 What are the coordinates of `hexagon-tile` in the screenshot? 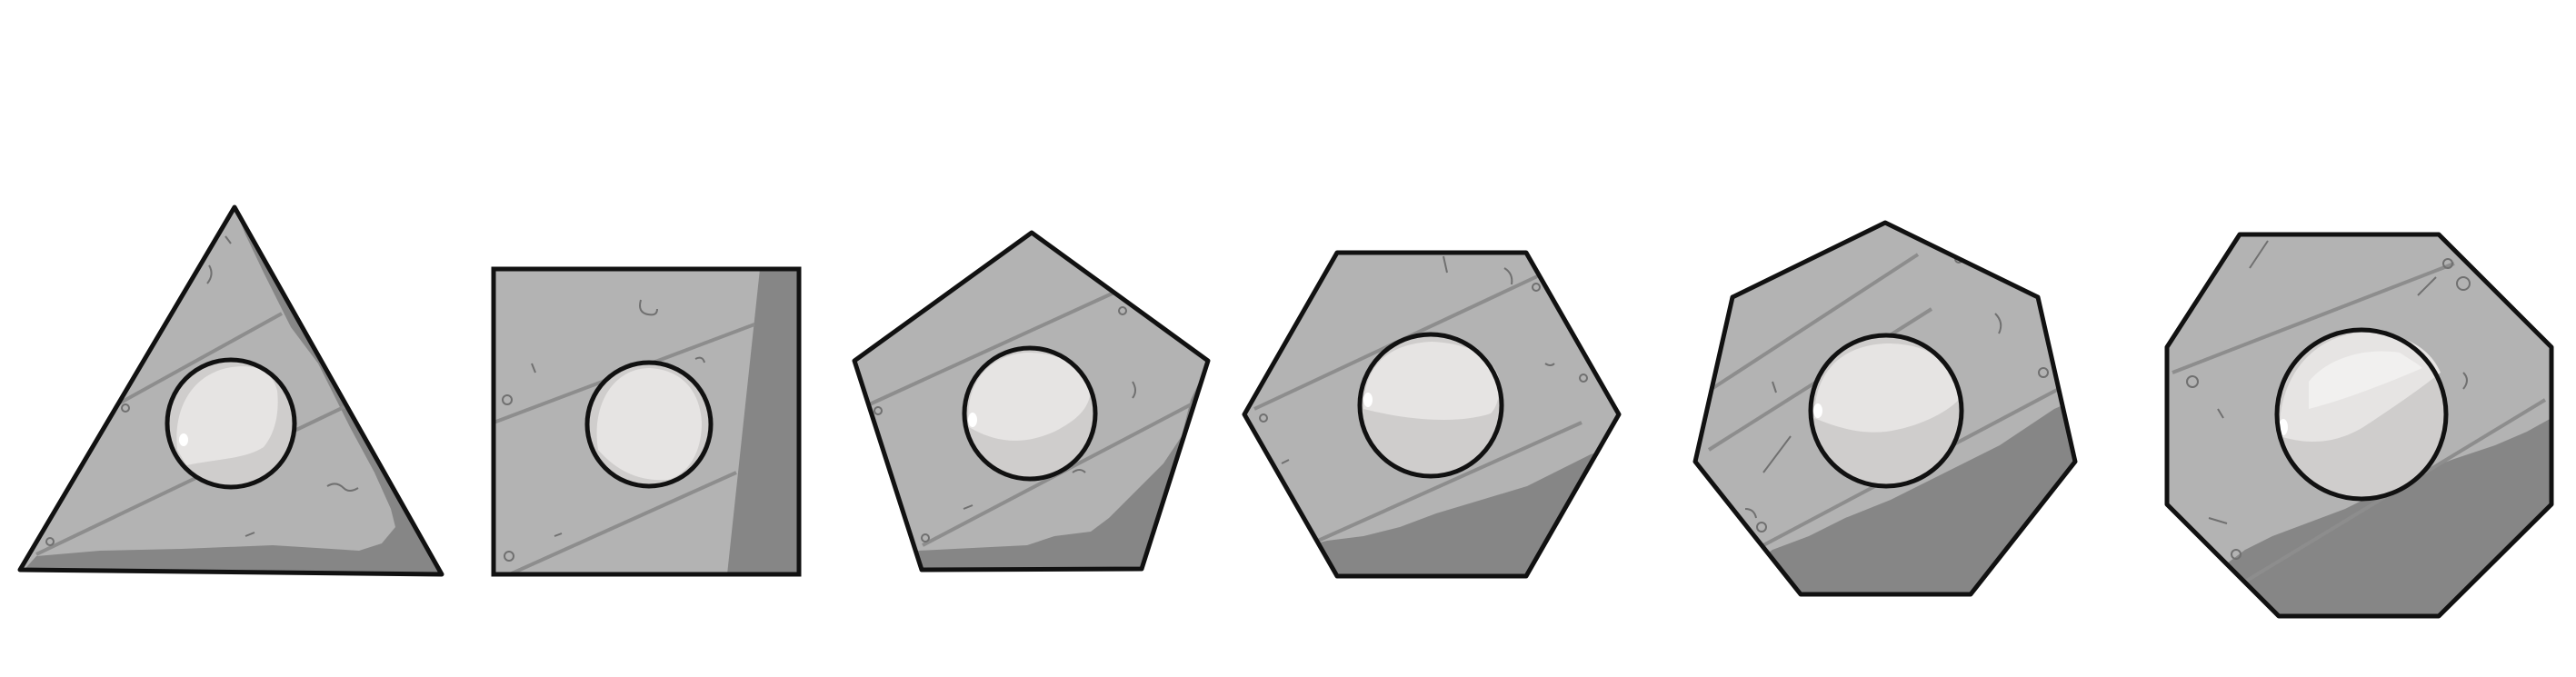 It's located at (1434, 416).